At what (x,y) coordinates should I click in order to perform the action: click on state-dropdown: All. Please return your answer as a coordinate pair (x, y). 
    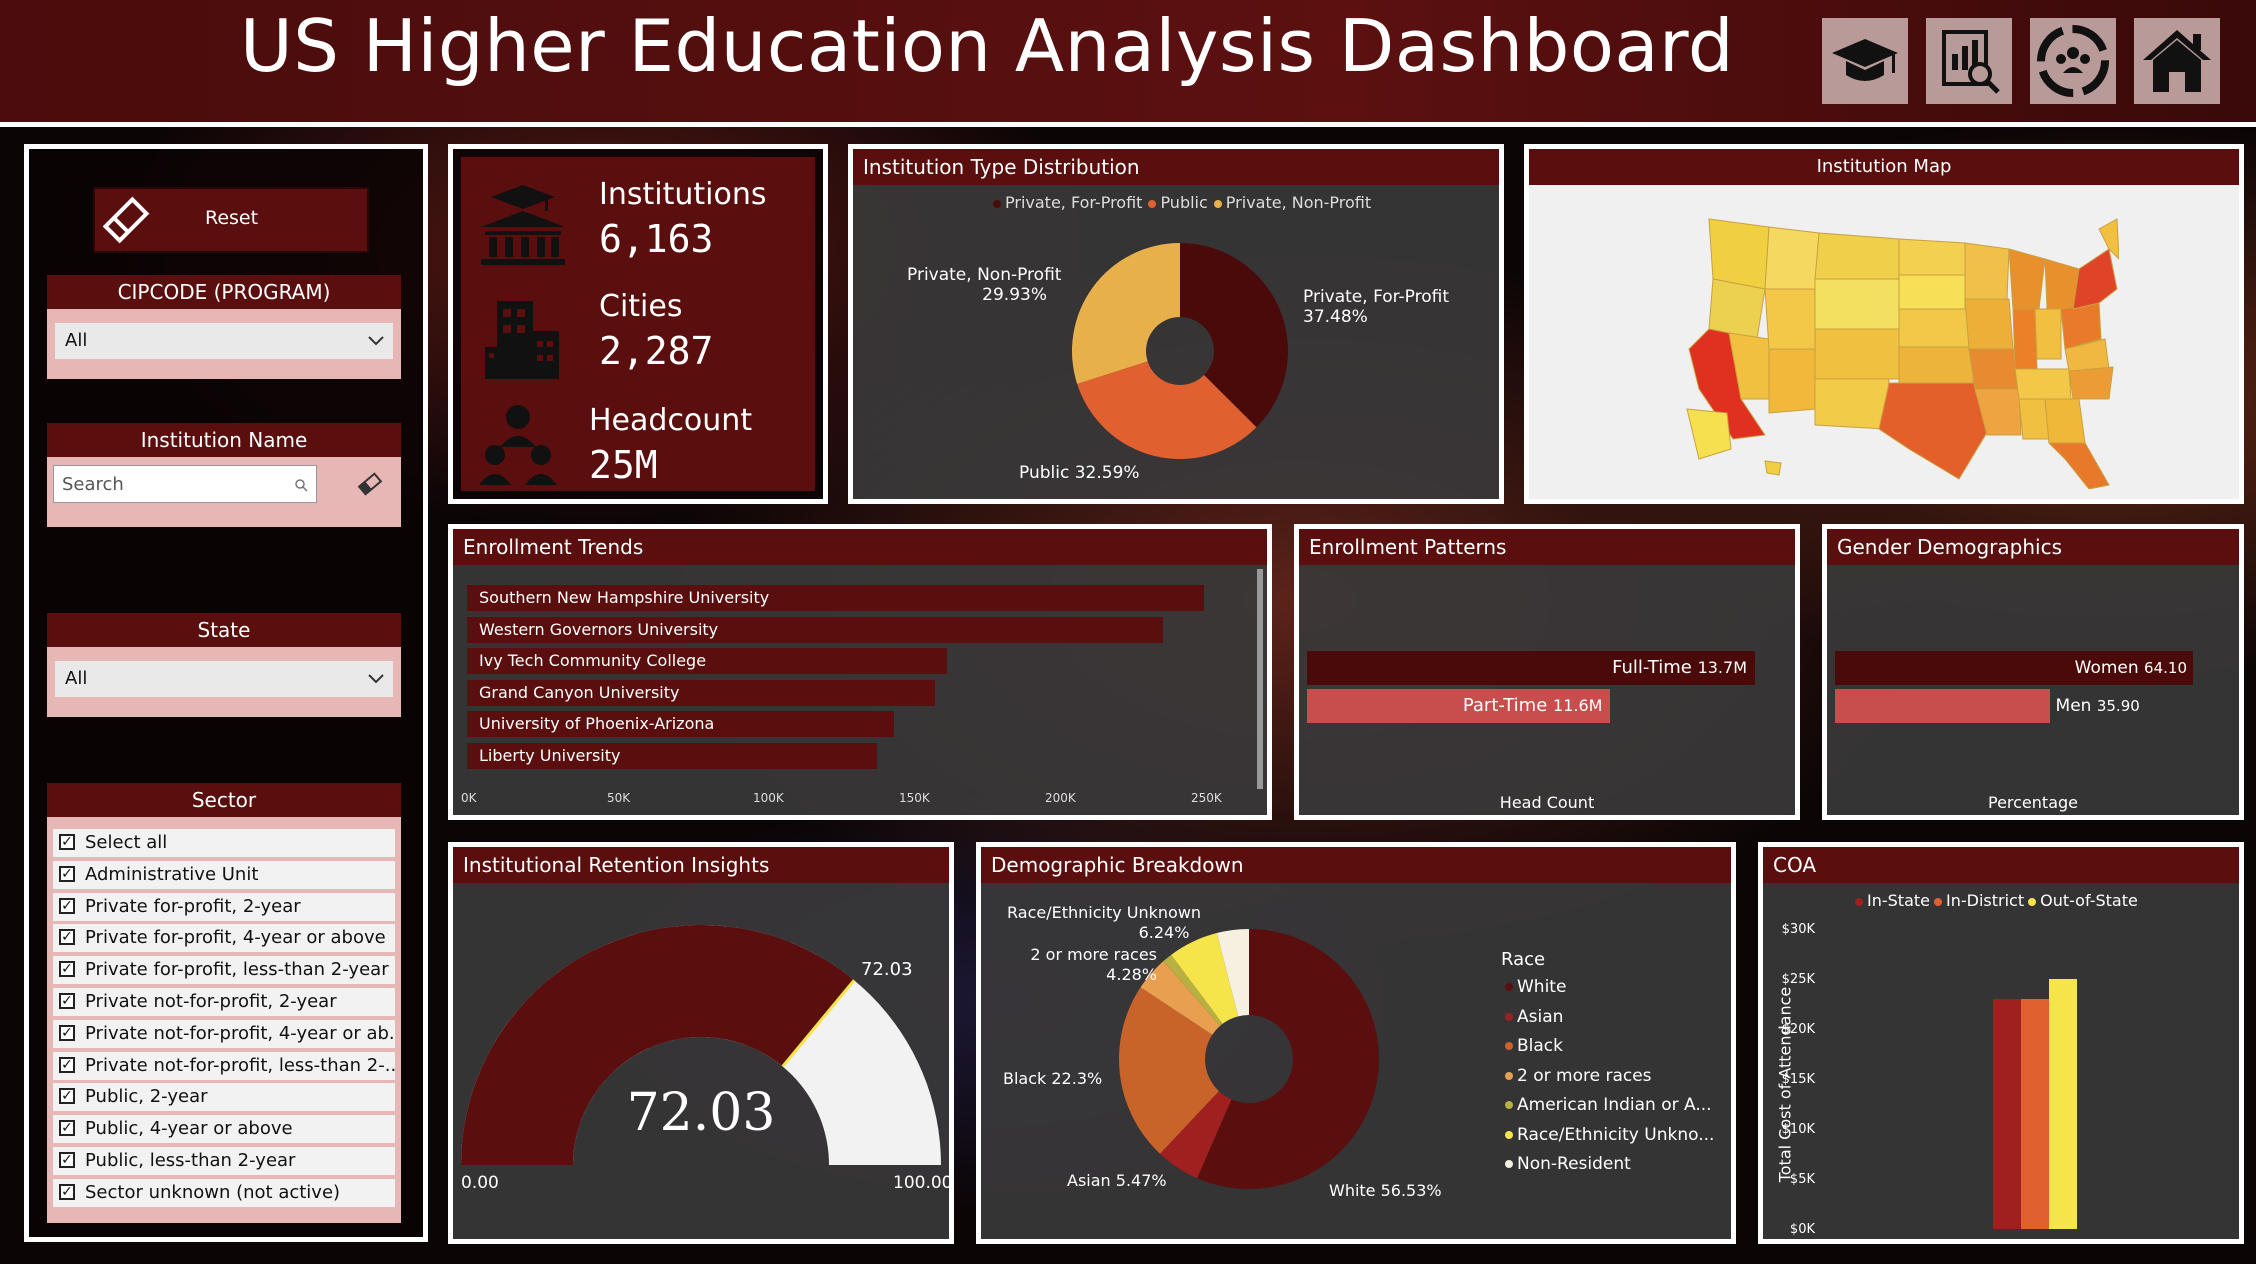
    Looking at the image, I should click on (224, 679).